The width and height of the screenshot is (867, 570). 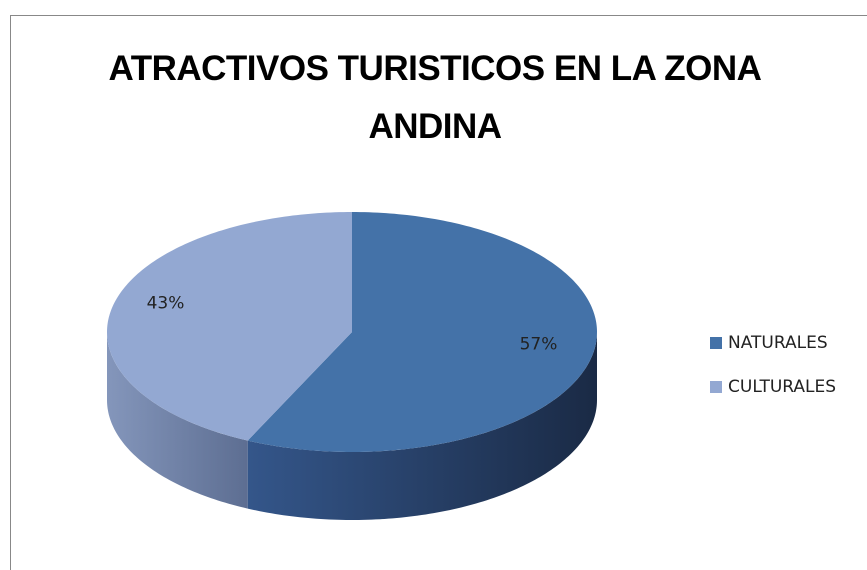 I want to click on chart-title: ATRACTIVOS TURISTICOS EN LA ZONA ANDINA, so click(x=435, y=97).